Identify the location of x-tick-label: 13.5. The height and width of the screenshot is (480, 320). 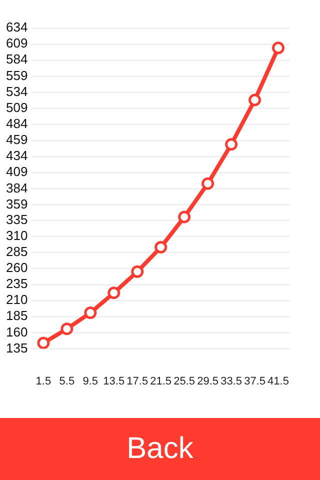
(114, 381).